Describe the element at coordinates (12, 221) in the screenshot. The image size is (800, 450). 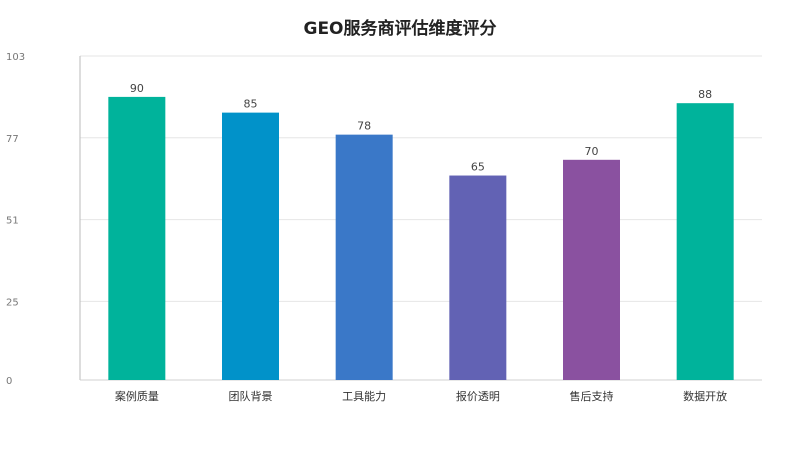
I see `y-tick-label: 51` at that location.